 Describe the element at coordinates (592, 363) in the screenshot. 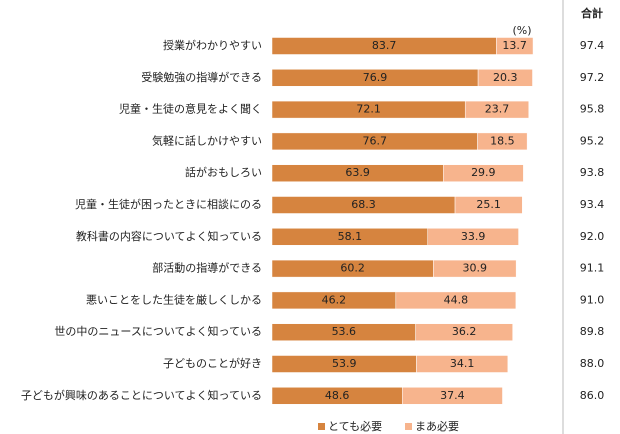

I see `total-value: 88.0` at that location.